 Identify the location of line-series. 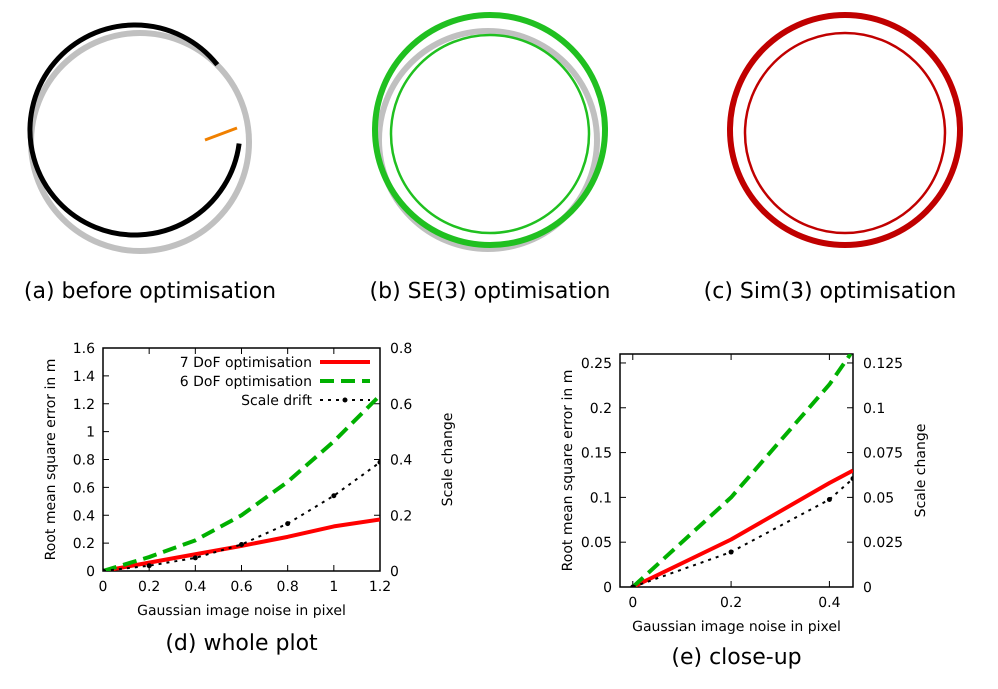
(741, 470).